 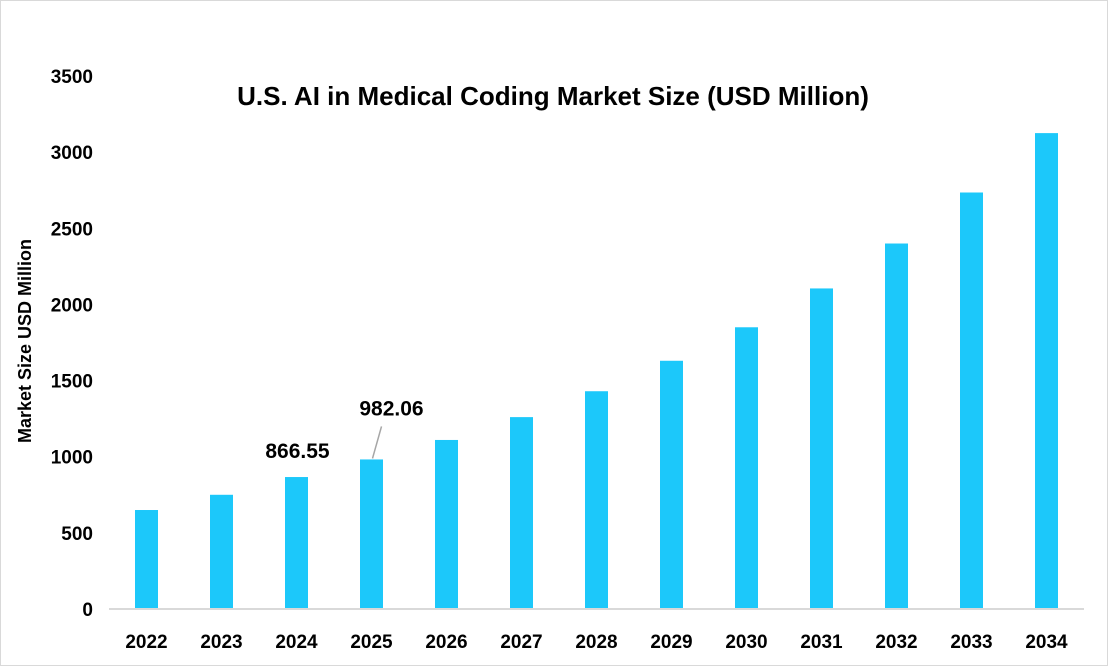 I want to click on bar-2033, so click(x=971, y=400).